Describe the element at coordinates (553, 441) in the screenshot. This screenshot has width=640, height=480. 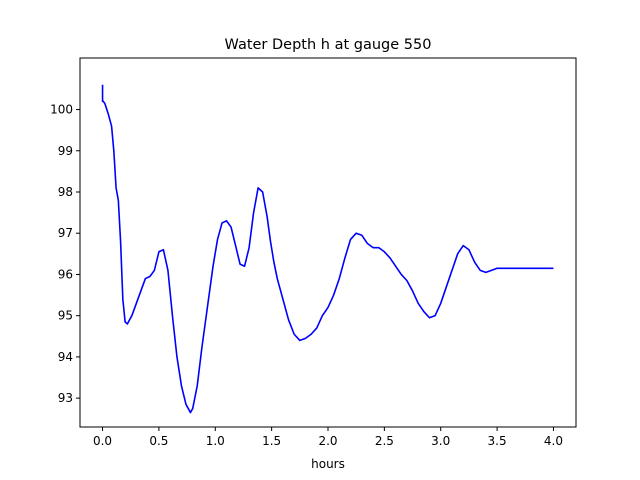
I see `x-tick-label: 4.0` at that location.